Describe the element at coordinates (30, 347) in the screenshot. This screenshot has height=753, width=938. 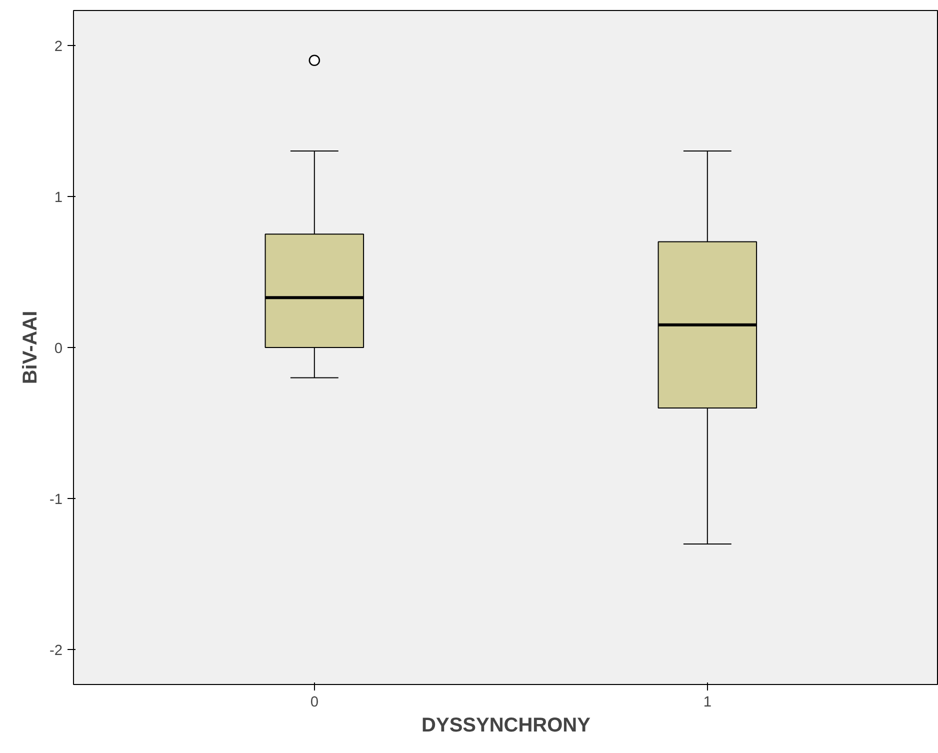
I see `y-axis-title: BiV-AAI` at that location.